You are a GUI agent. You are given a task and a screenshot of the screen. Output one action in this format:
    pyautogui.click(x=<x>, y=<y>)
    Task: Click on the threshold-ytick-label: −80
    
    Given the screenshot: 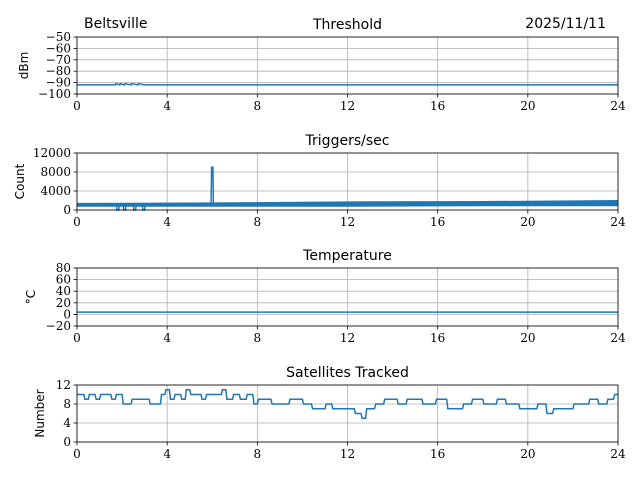 What is the action you would take?
    pyautogui.click(x=58, y=71)
    